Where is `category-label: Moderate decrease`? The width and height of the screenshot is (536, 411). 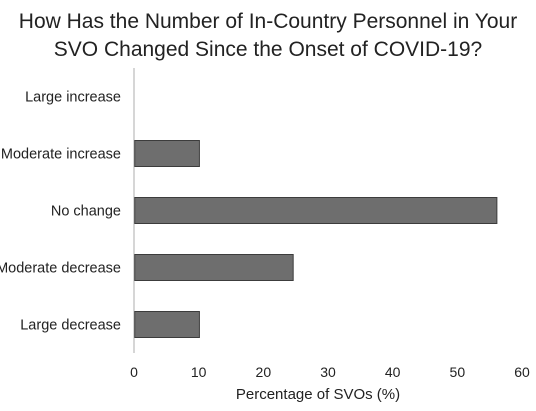 category-label: Moderate decrease is located at coordinates (60, 269).